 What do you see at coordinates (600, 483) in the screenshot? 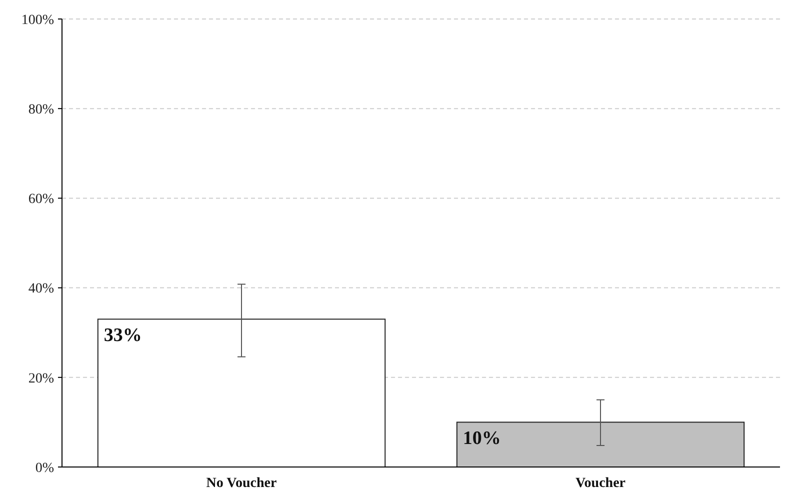
I see `x-tick-label: Voucher` at bounding box center [600, 483].